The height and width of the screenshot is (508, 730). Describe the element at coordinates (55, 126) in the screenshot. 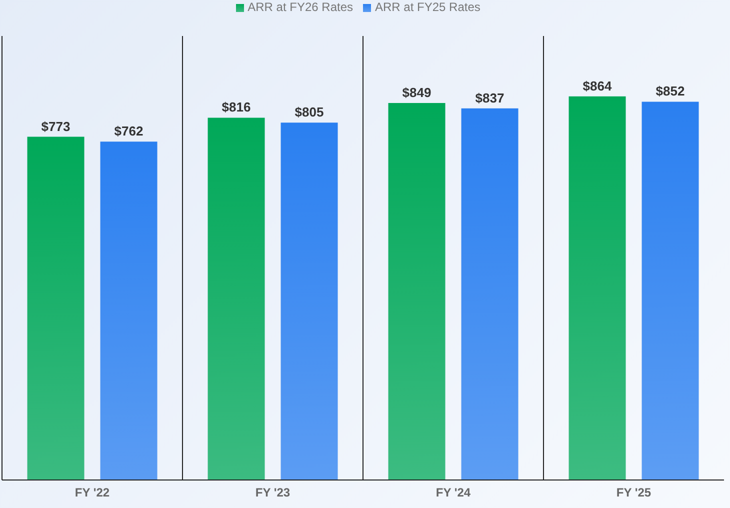

I see `data-label: $773` at that location.